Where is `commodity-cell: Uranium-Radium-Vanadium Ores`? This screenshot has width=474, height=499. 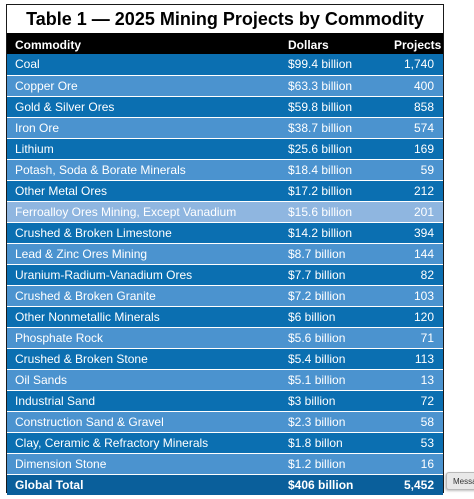 commodity-cell: Uranium-Radium-Vanadium Ores is located at coordinates (144, 275).